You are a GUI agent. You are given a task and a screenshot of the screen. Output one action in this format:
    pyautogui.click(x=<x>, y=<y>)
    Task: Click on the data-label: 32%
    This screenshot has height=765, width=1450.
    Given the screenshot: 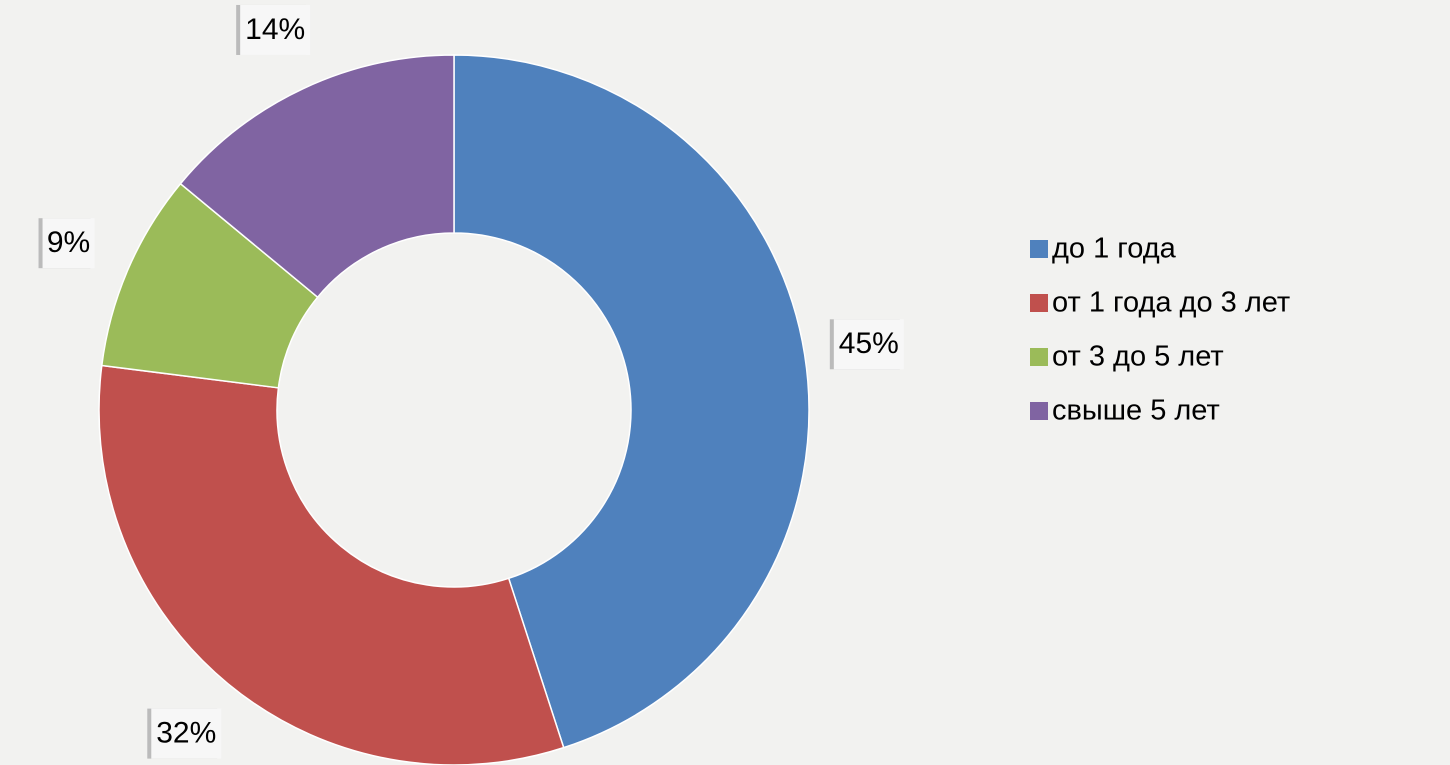 What is the action you would take?
    pyautogui.click(x=186, y=733)
    